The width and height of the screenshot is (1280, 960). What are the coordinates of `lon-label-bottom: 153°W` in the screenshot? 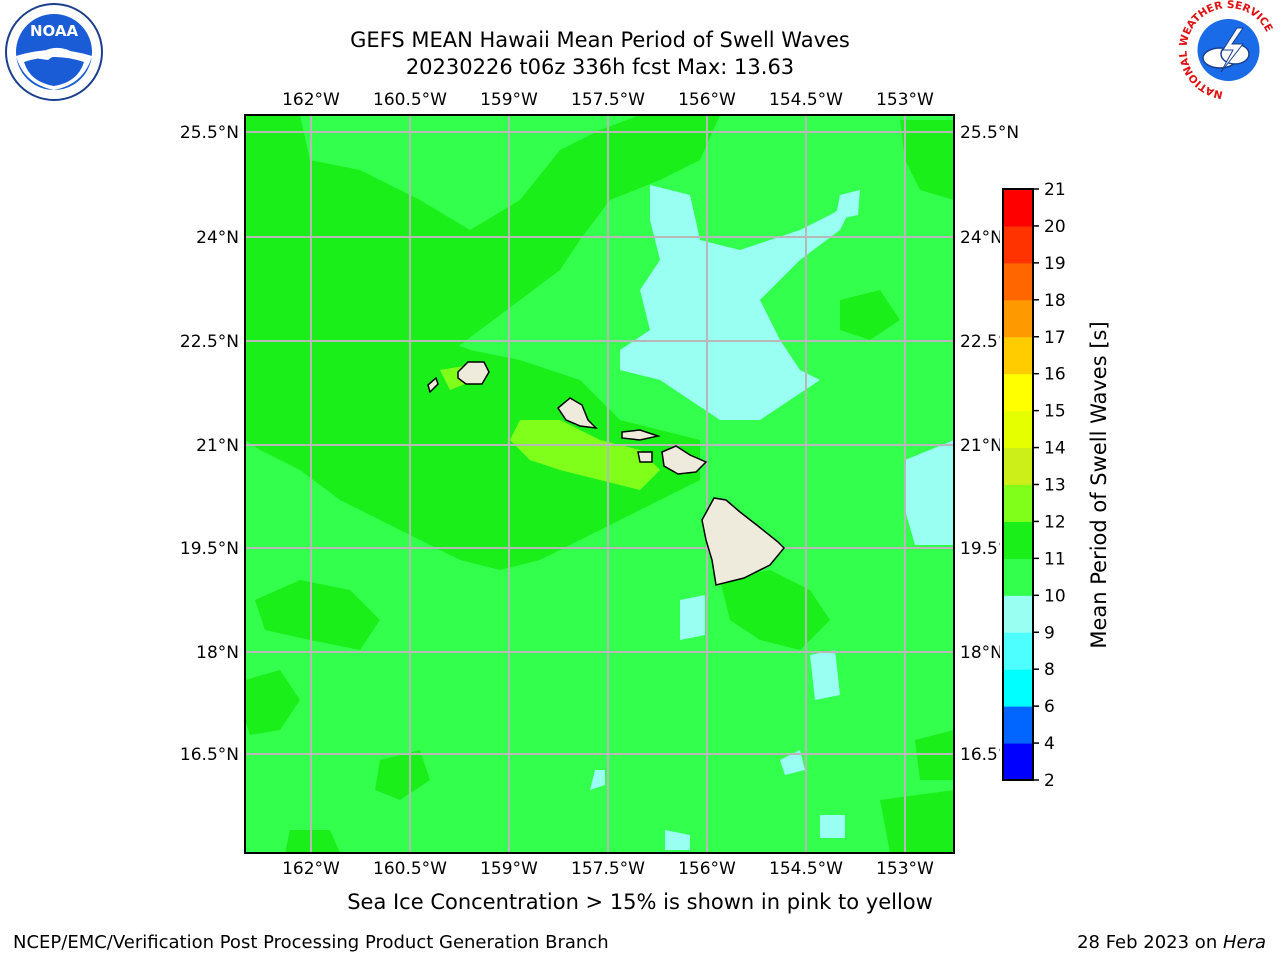 It's located at (905, 869).